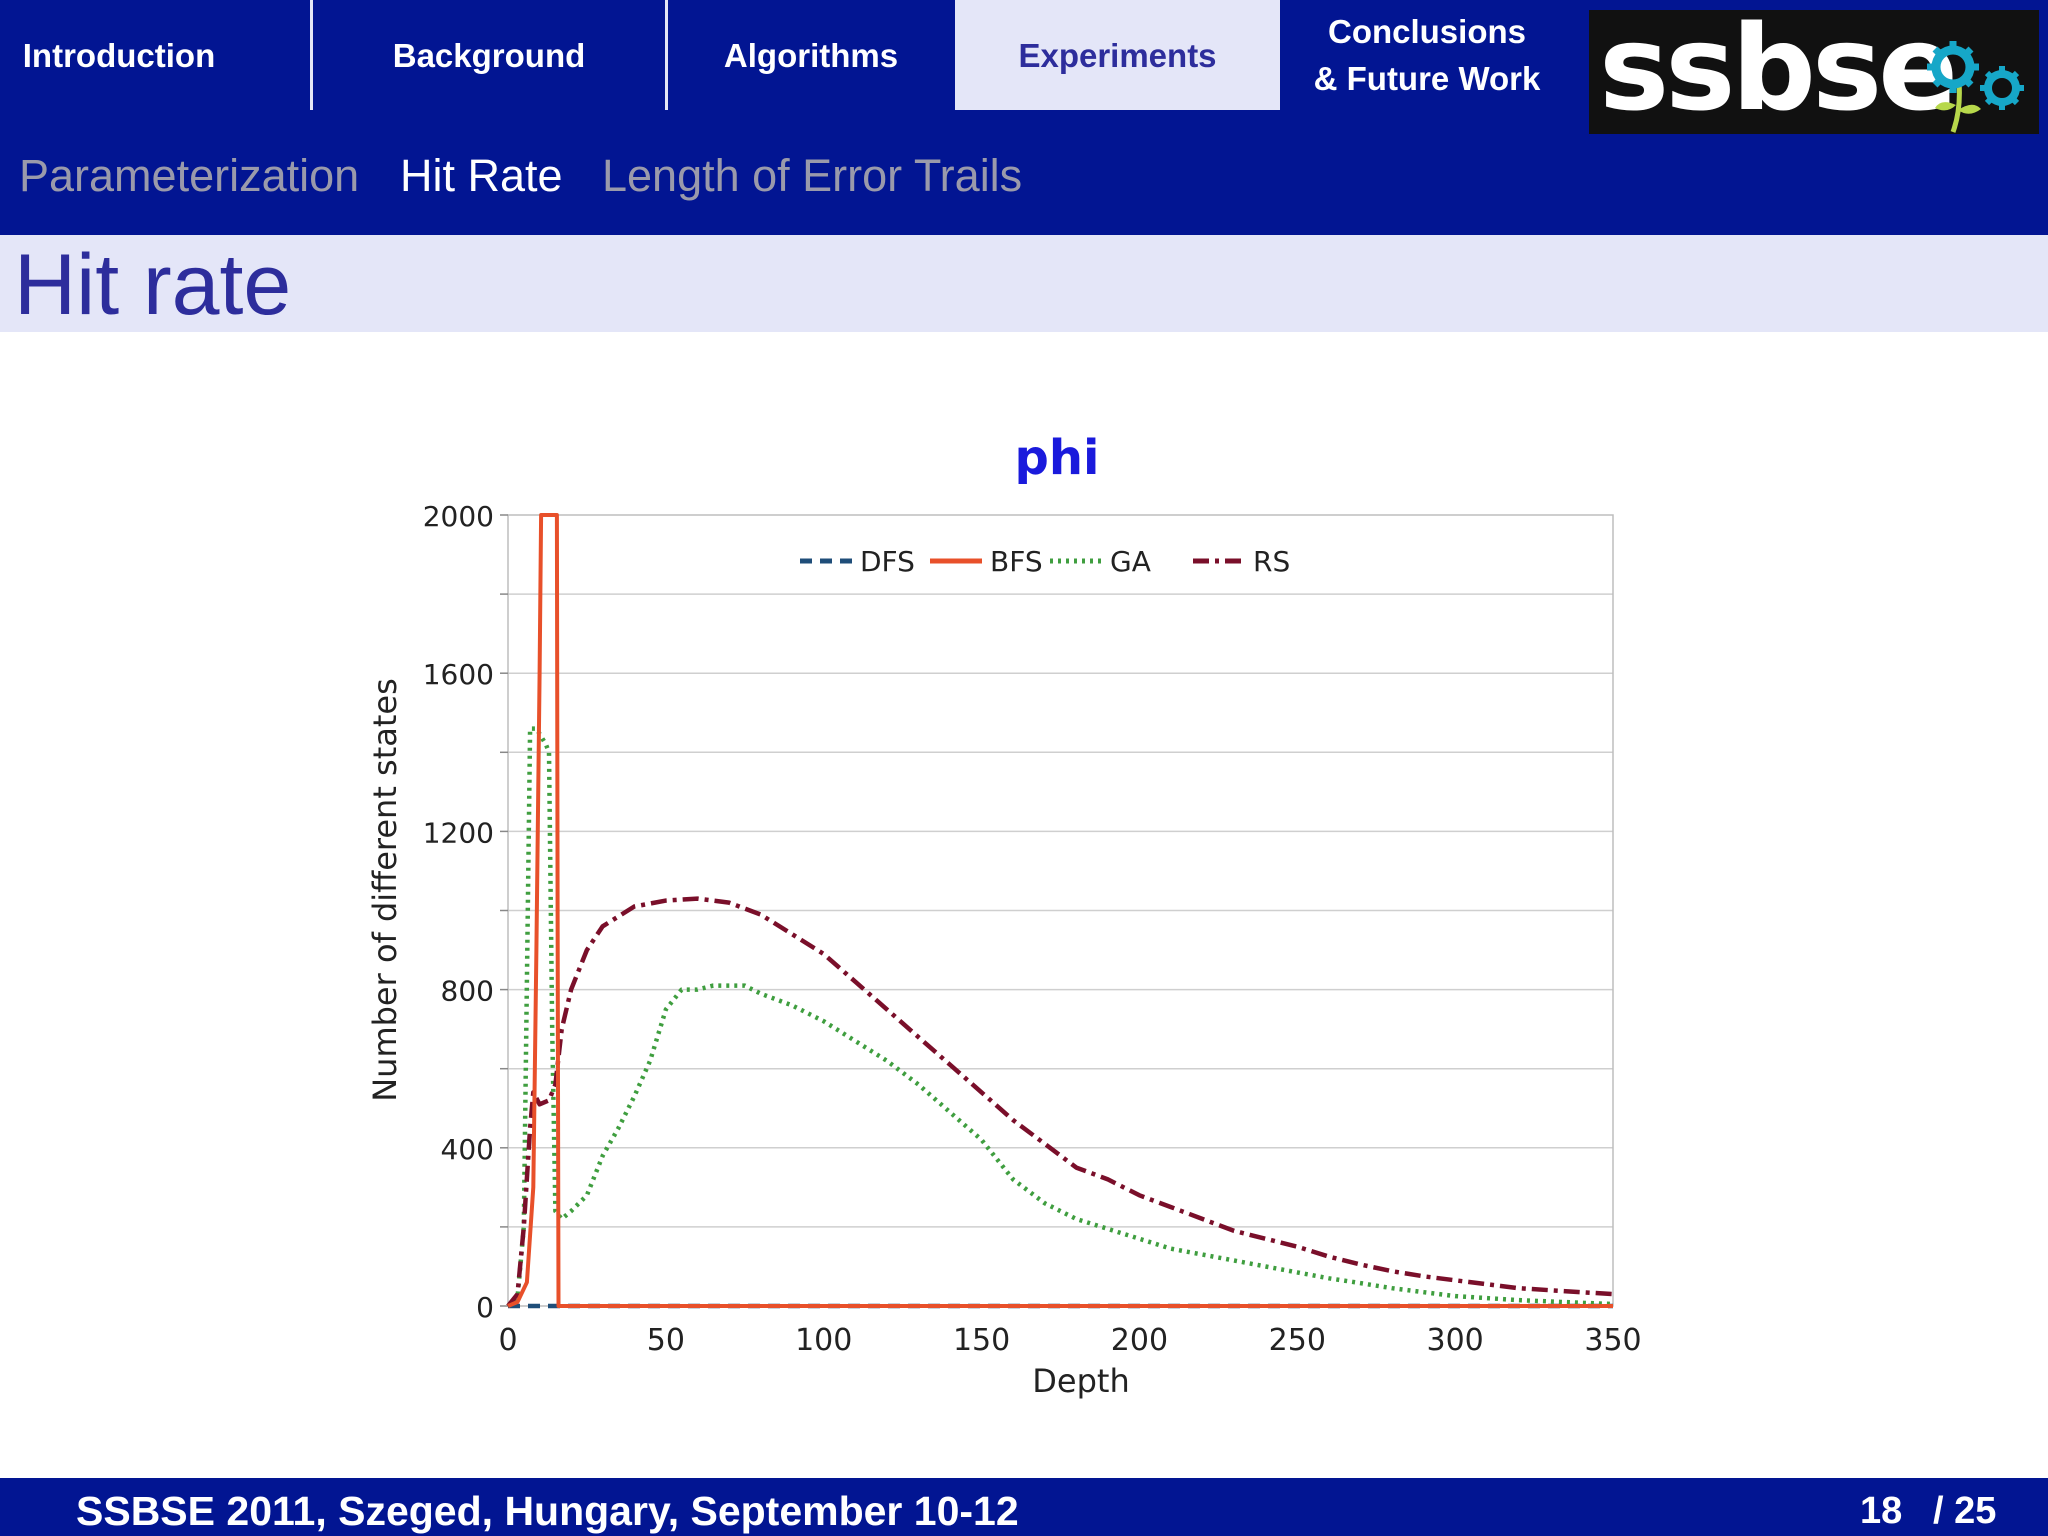 The height and width of the screenshot is (1536, 2048). Describe the element at coordinates (1024, 1507) in the screenshot. I see `footer-bar` at that location.